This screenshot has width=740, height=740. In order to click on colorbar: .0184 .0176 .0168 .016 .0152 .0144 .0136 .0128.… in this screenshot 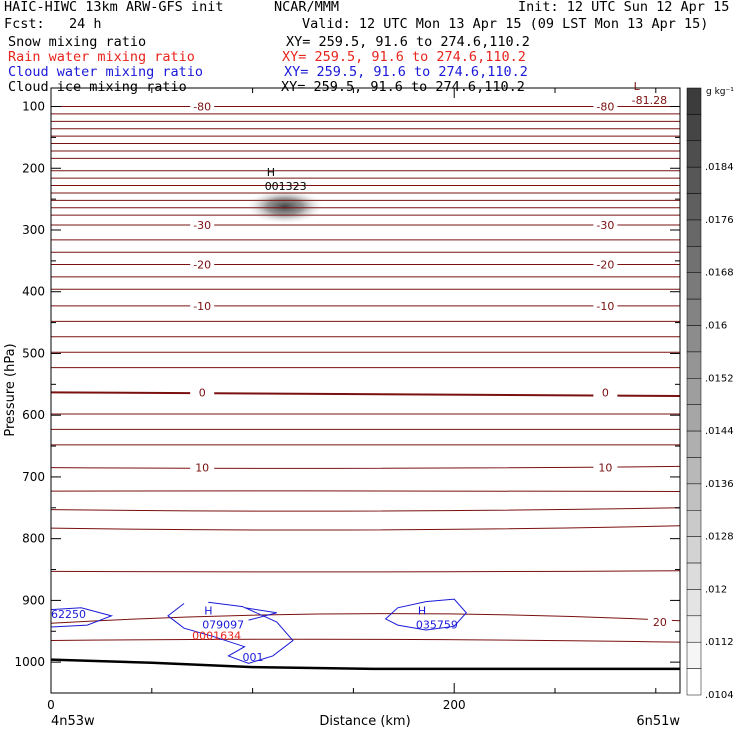, I will do `click(710, 394)`.